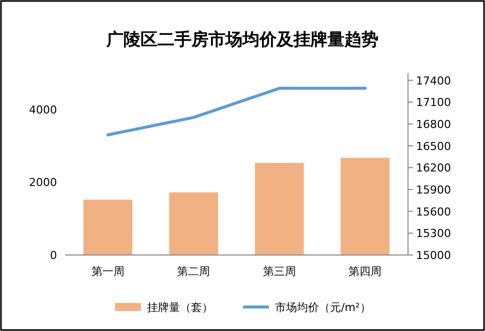 Image resolution: width=485 pixels, height=331 pixels. I want to click on y2-tick-label: 15000, so click(433, 255).